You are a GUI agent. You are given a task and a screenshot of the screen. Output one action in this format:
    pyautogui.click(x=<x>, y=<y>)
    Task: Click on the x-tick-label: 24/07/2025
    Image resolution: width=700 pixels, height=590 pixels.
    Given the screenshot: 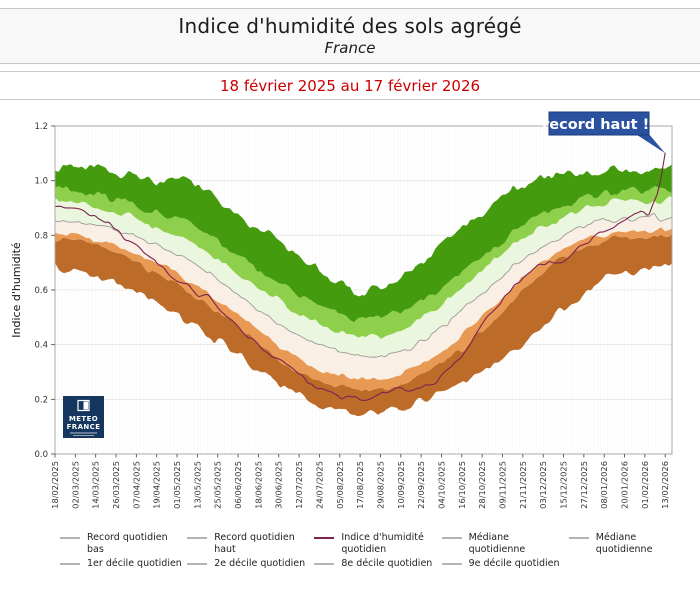 What is the action you would take?
    pyautogui.click(x=319, y=485)
    